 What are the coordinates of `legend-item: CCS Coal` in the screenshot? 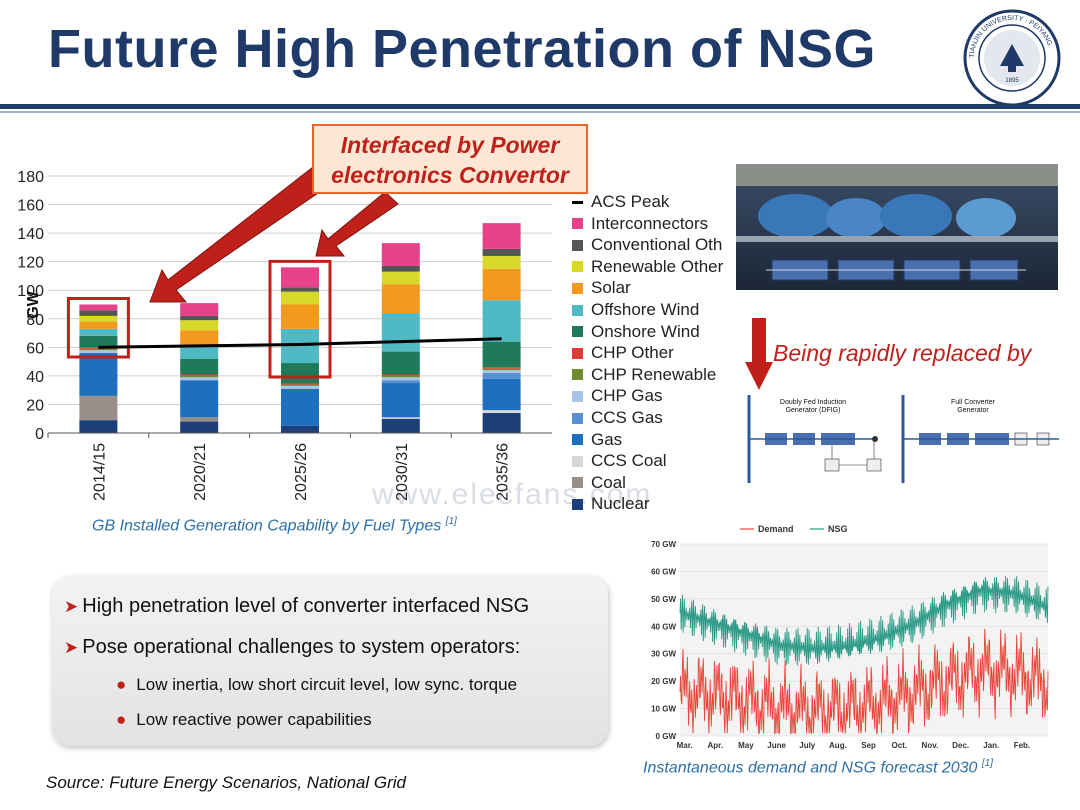 It's located at (619, 461).